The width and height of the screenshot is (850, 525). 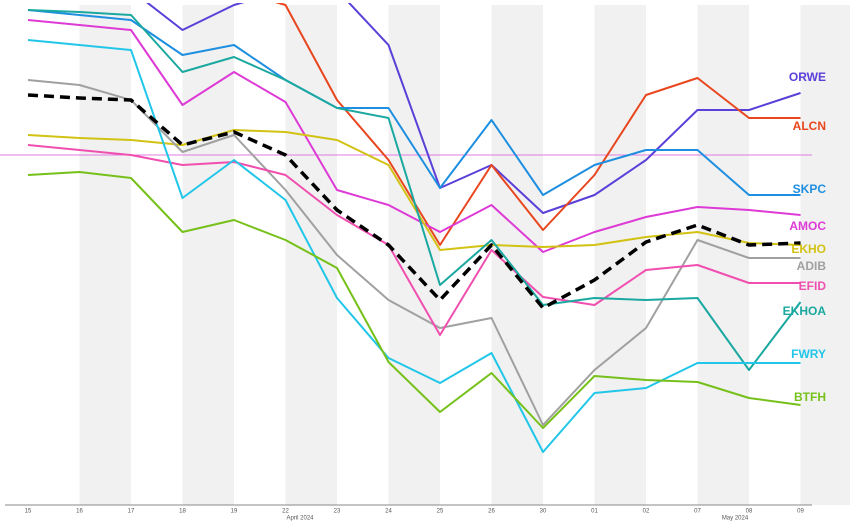 I want to click on series-label: ALCN, so click(x=809, y=126).